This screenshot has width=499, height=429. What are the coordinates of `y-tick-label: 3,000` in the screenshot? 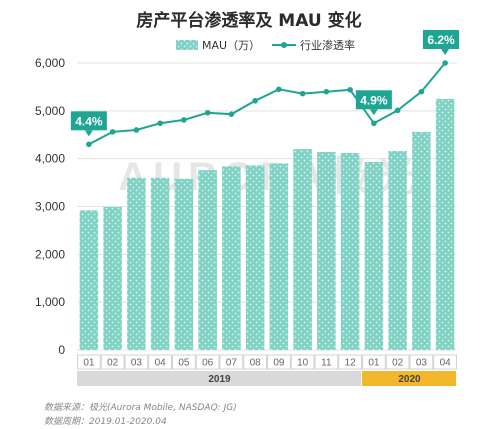 It's located at (50, 207).